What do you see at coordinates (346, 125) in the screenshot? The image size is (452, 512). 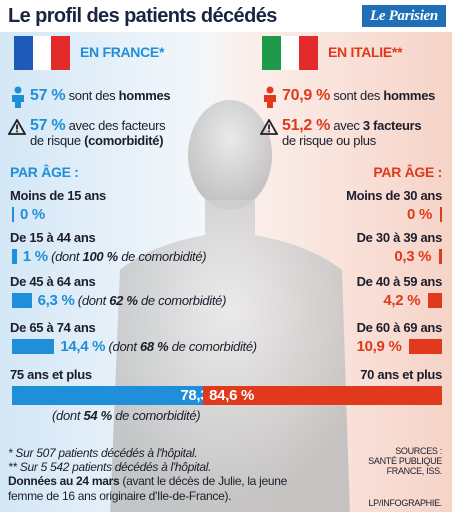 I see `risk-text: avec` at bounding box center [346, 125].